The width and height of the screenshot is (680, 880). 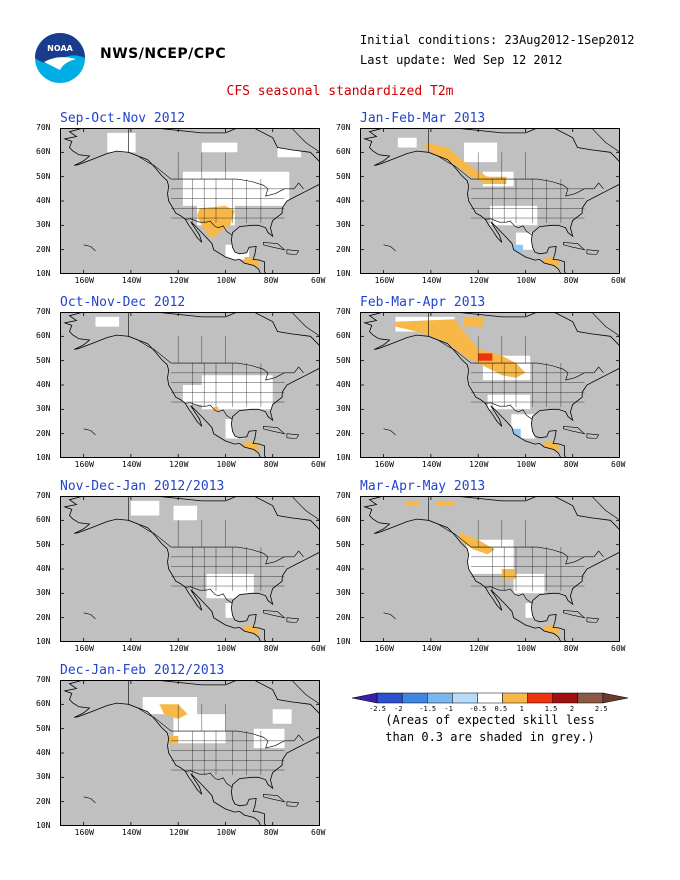 I want to click on color-bar-tick-label: -1.5, so click(x=428, y=709).